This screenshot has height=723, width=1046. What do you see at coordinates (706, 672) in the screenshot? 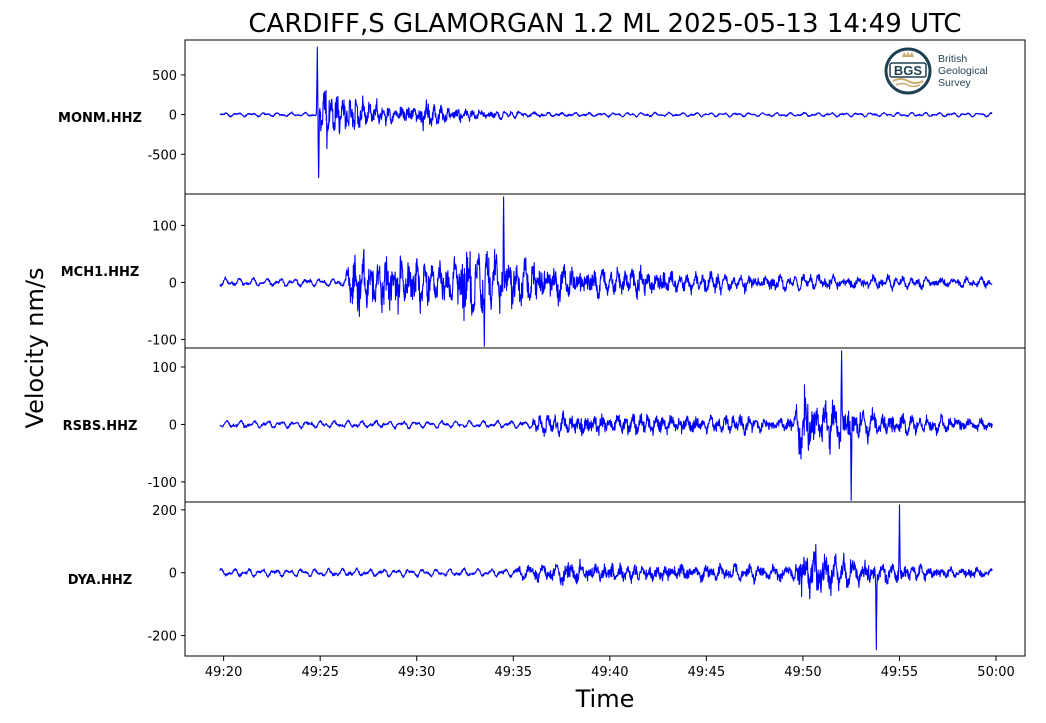
I see `x-tick-label: 49:45` at bounding box center [706, 672].